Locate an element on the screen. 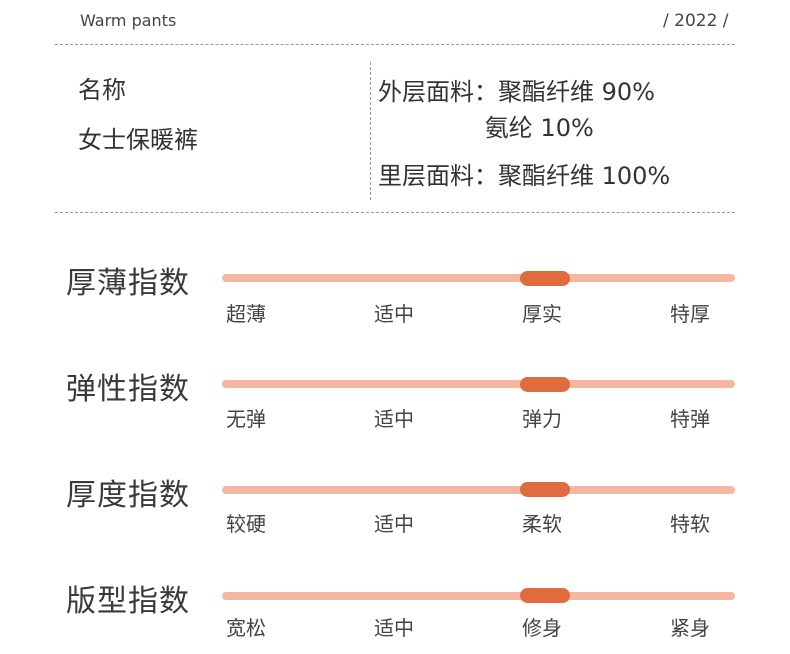  index-title: 厚度指数 is located at coordinates (128, 495).